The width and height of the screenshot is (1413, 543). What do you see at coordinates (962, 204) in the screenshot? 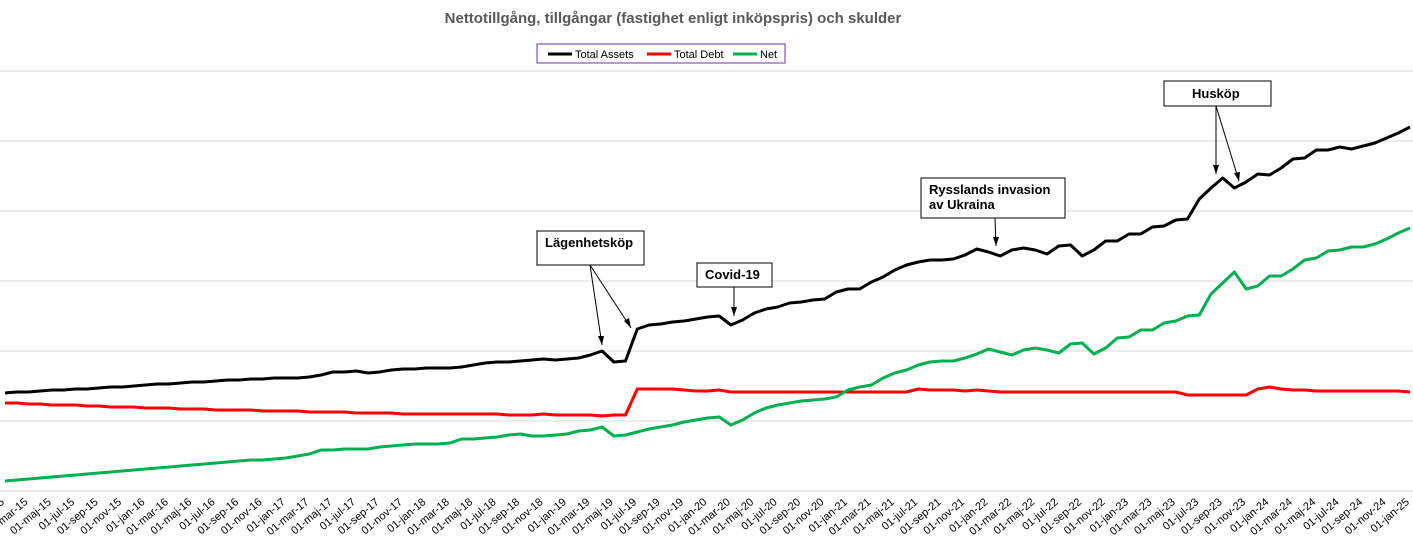
I see `annotation: av Ukraina` at bounding box center [962, 204].